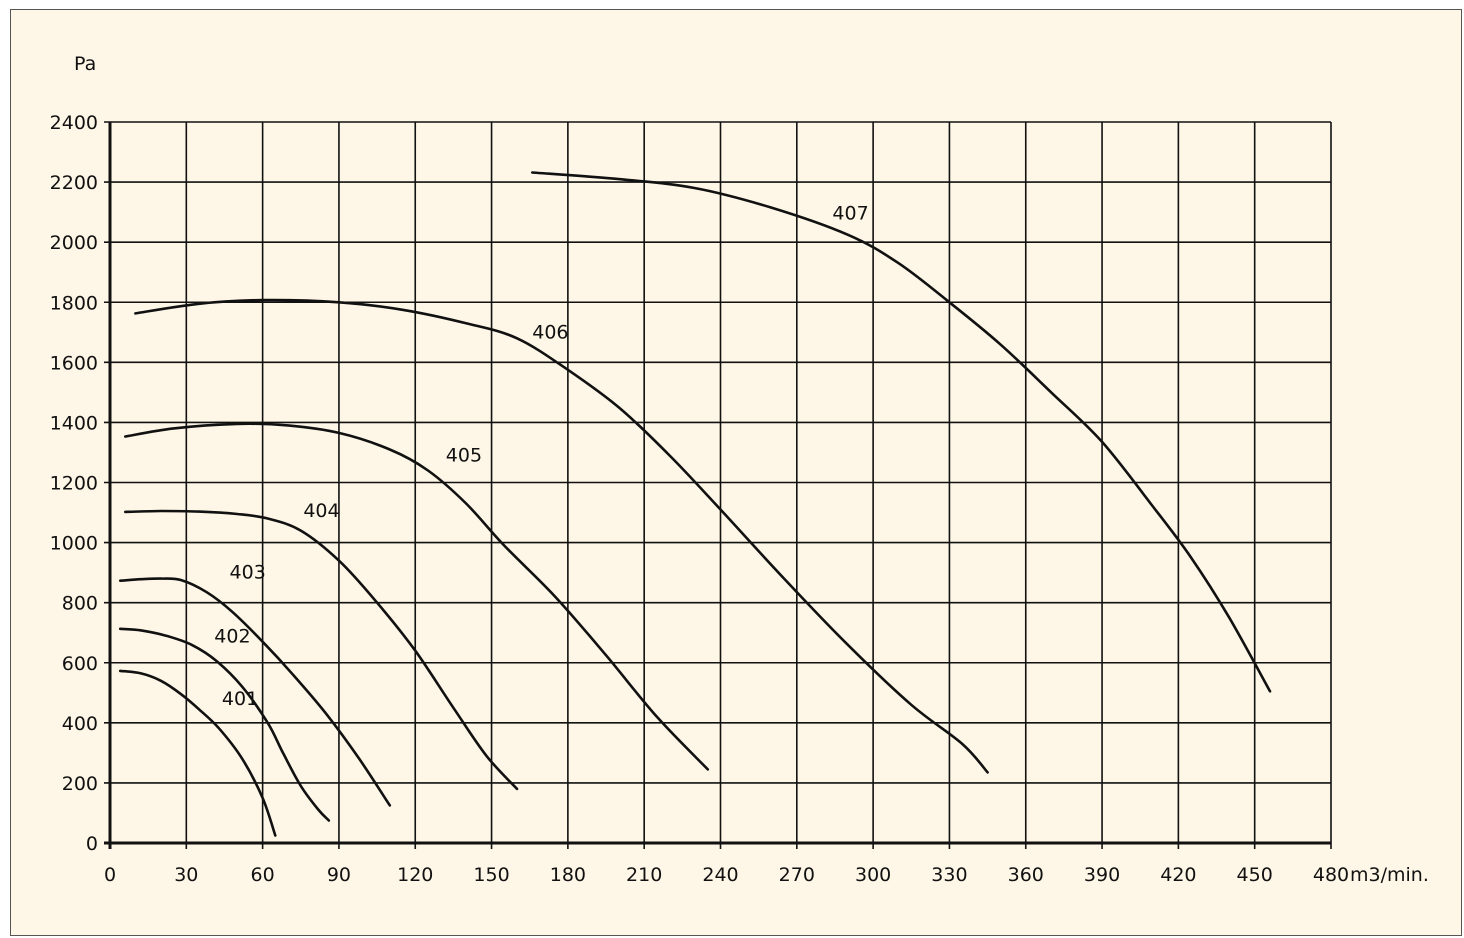 This screenshot has height=938, width=1464. I want to click on x-tick-label: 0, so click(110, 875).